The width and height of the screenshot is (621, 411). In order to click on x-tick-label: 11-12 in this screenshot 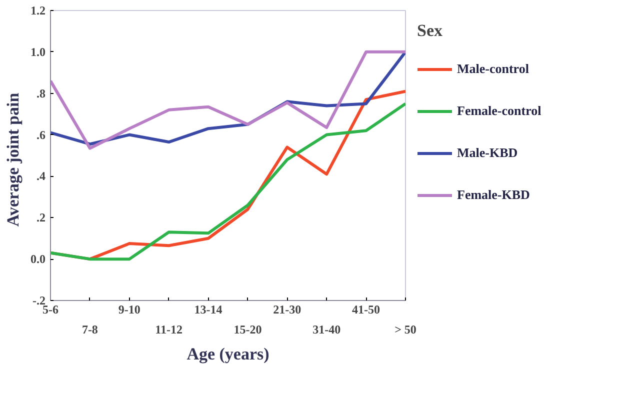, I will do `click(169, 329)`.